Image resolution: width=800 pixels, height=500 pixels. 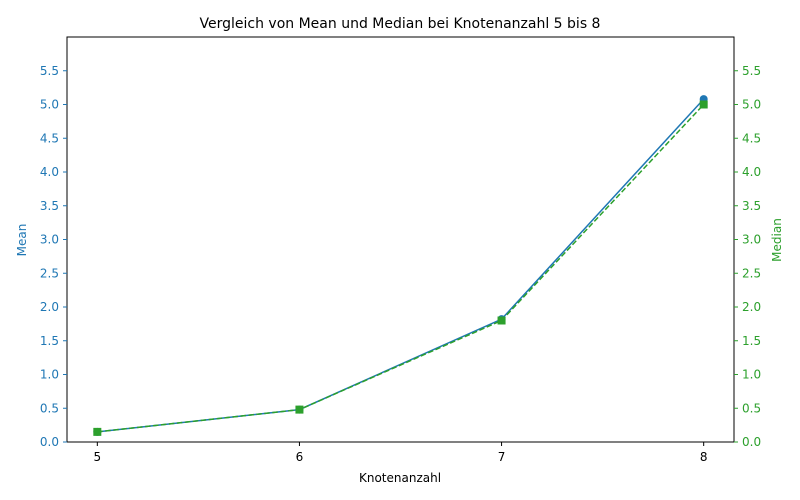 What do you see at coordinates (704, 457) in the screenshot?
I see `x-tick-label: 8` at bounding box center [704, 457].